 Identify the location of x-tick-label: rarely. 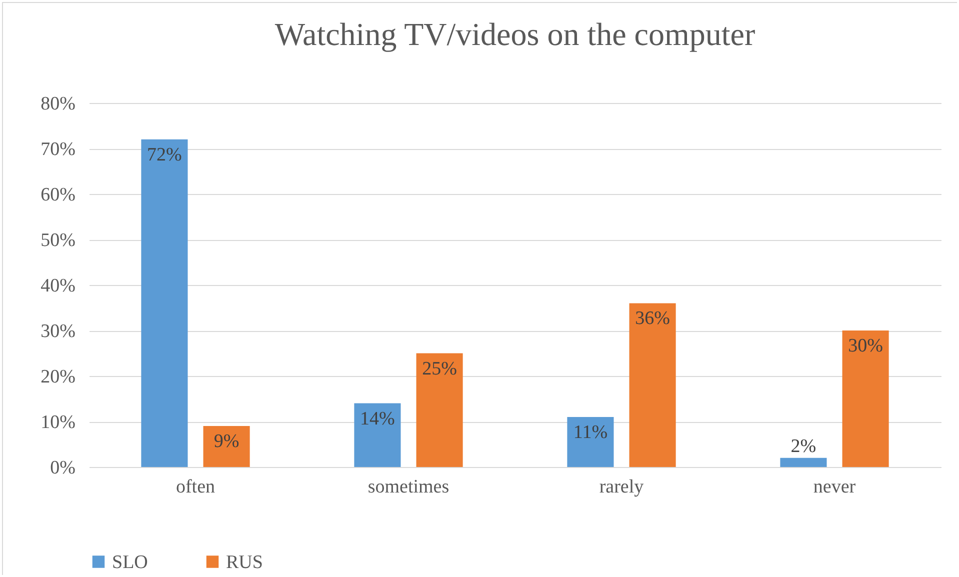
(621, 487).